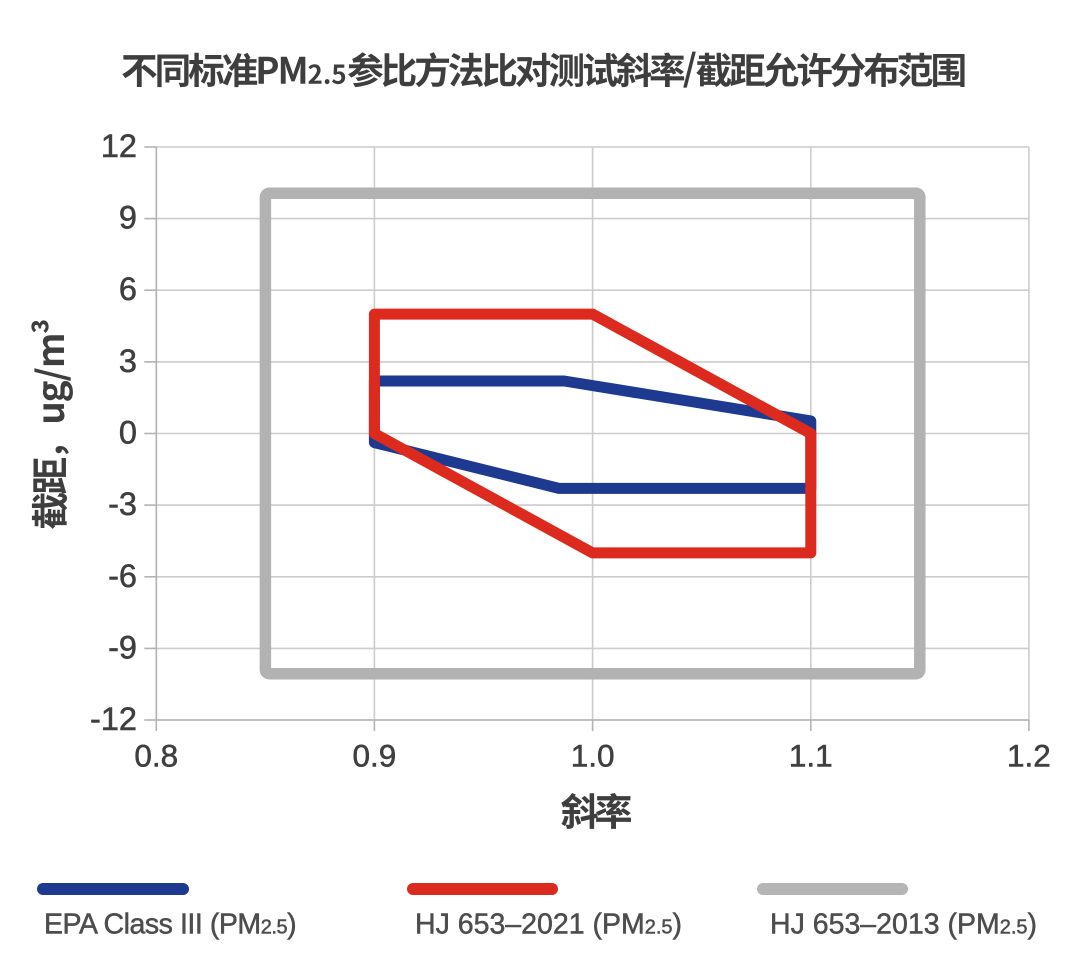 Image resolution: width=1080 pixels, height=970 pixels. I want to click on svg-text: -3, so click(122, 504).